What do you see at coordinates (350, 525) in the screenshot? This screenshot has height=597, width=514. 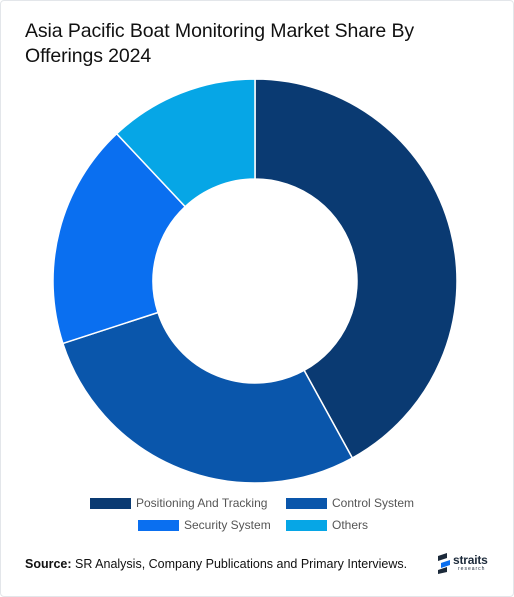 I see `legend-label-others: Others` at bounding box center [350, 525].